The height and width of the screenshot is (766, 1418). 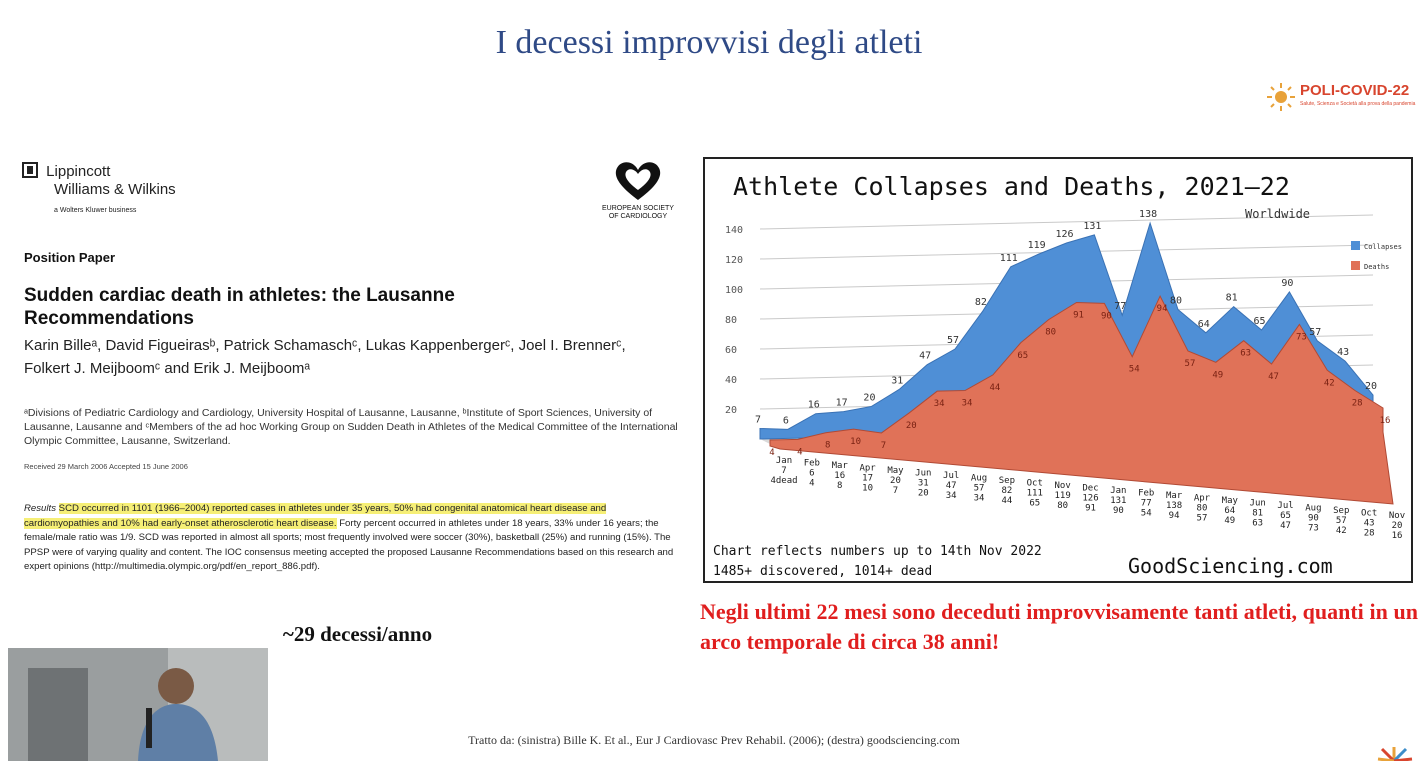 What do you see at coordinates (925, 356) in the screenshot?
I see `collapses-data-label: 47` at bounding box center [925, 356].